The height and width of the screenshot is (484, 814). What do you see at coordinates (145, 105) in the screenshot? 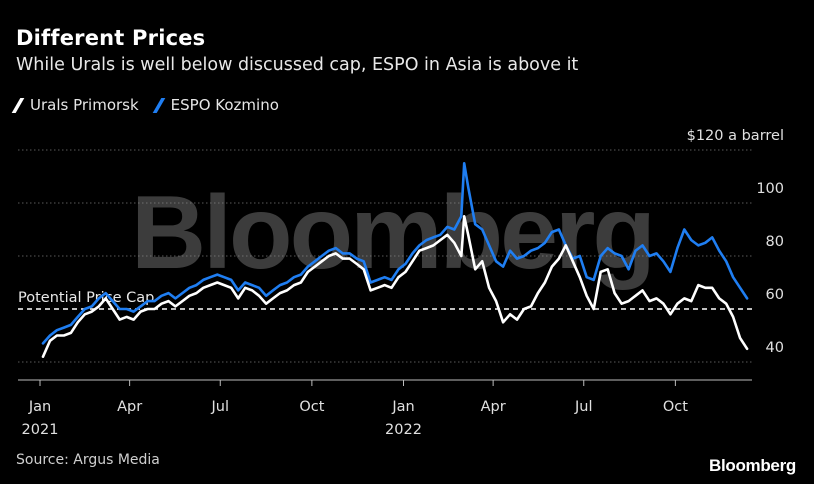
I see `legend: Urals Primorsk ESPO Kozmino` at bounding box center [145, 105].